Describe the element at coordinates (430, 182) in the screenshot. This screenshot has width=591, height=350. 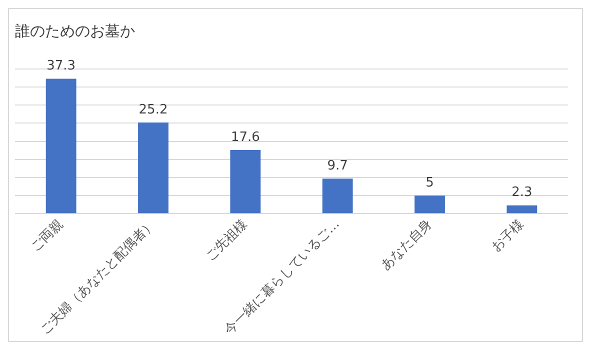
I see `data-label: 5` at that location.